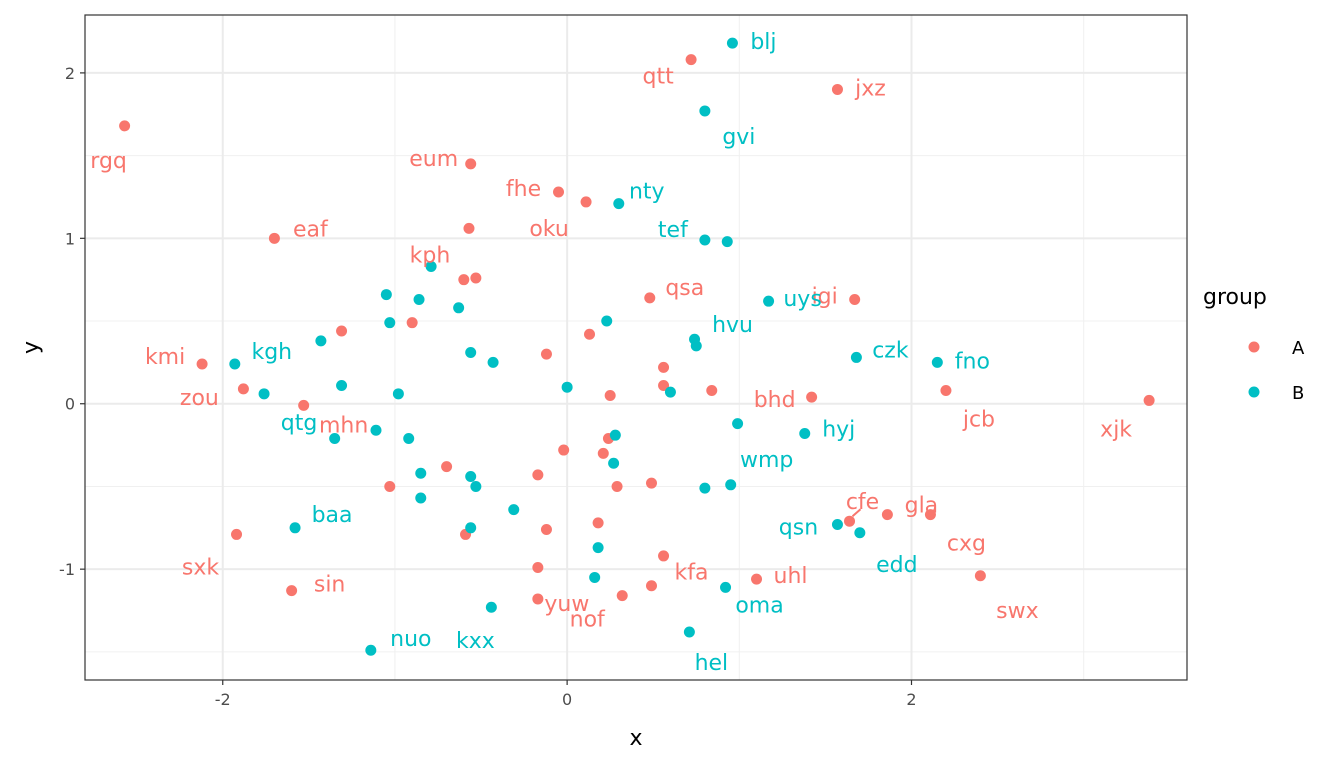 This screenshot has height=768, width=1344. I want to click on x-tick-label: 2, so click(911, 699).